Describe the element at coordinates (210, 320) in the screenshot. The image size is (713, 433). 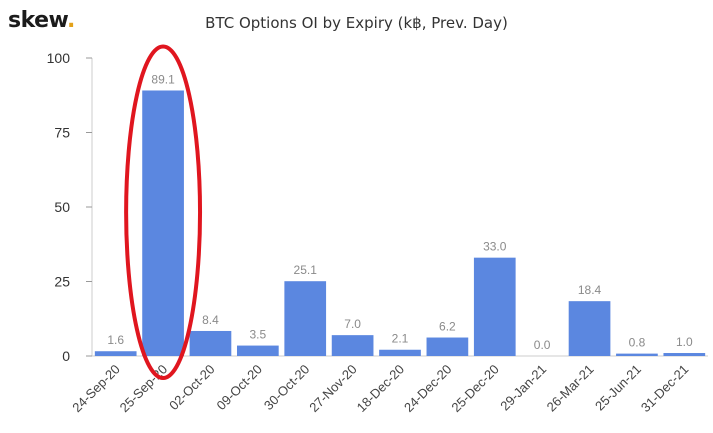
I see `data-label: 8.4` at that location.